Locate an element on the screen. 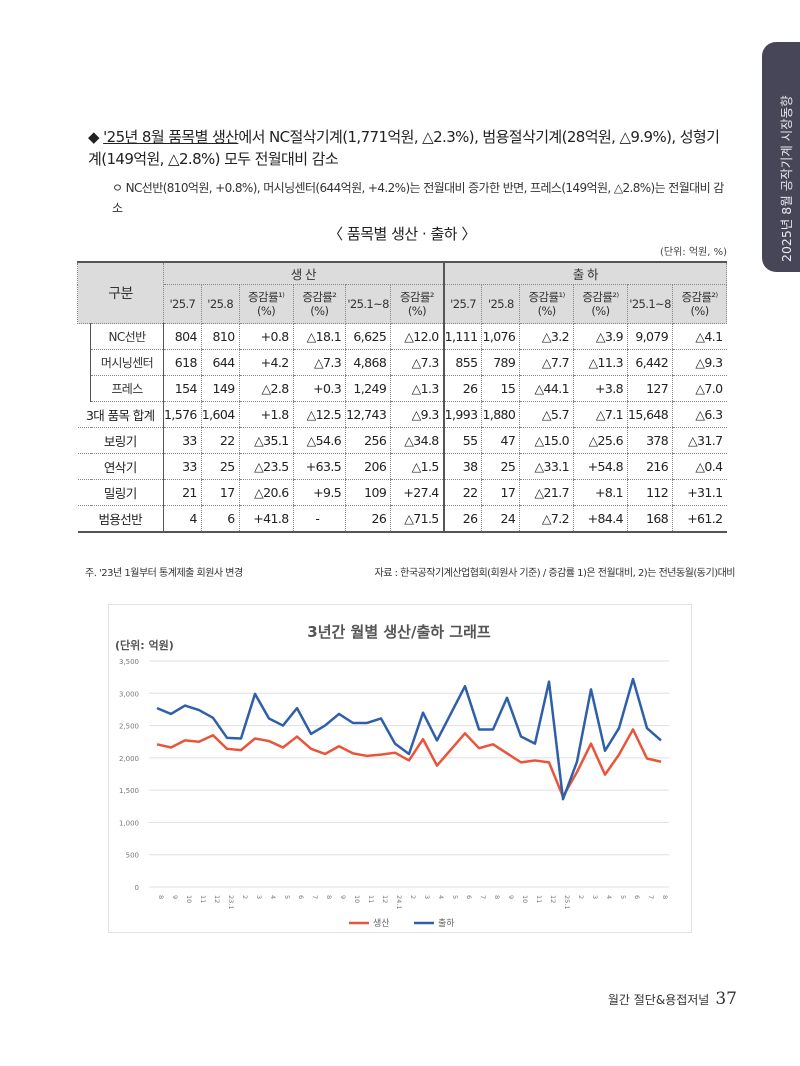  table-cell: 206 is located at coordinates (368, 466).